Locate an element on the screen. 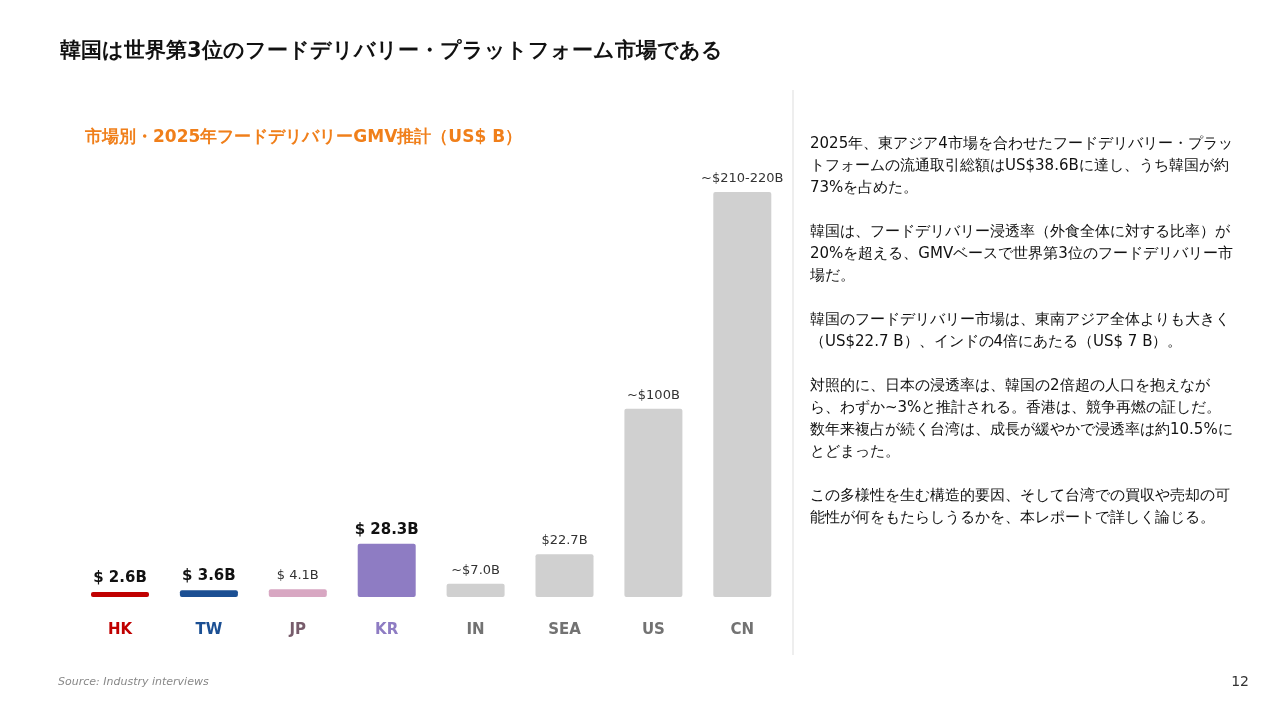  data-label: $22.7B is located at coordinates (564, 540).